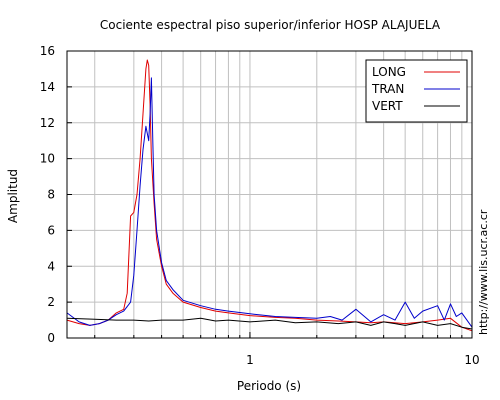 Image resolution: width=500 pixels, height=400 pixels. Describe the element at coordinates (269, 323) in the screenshot. I see `series-line-vert` at that location.